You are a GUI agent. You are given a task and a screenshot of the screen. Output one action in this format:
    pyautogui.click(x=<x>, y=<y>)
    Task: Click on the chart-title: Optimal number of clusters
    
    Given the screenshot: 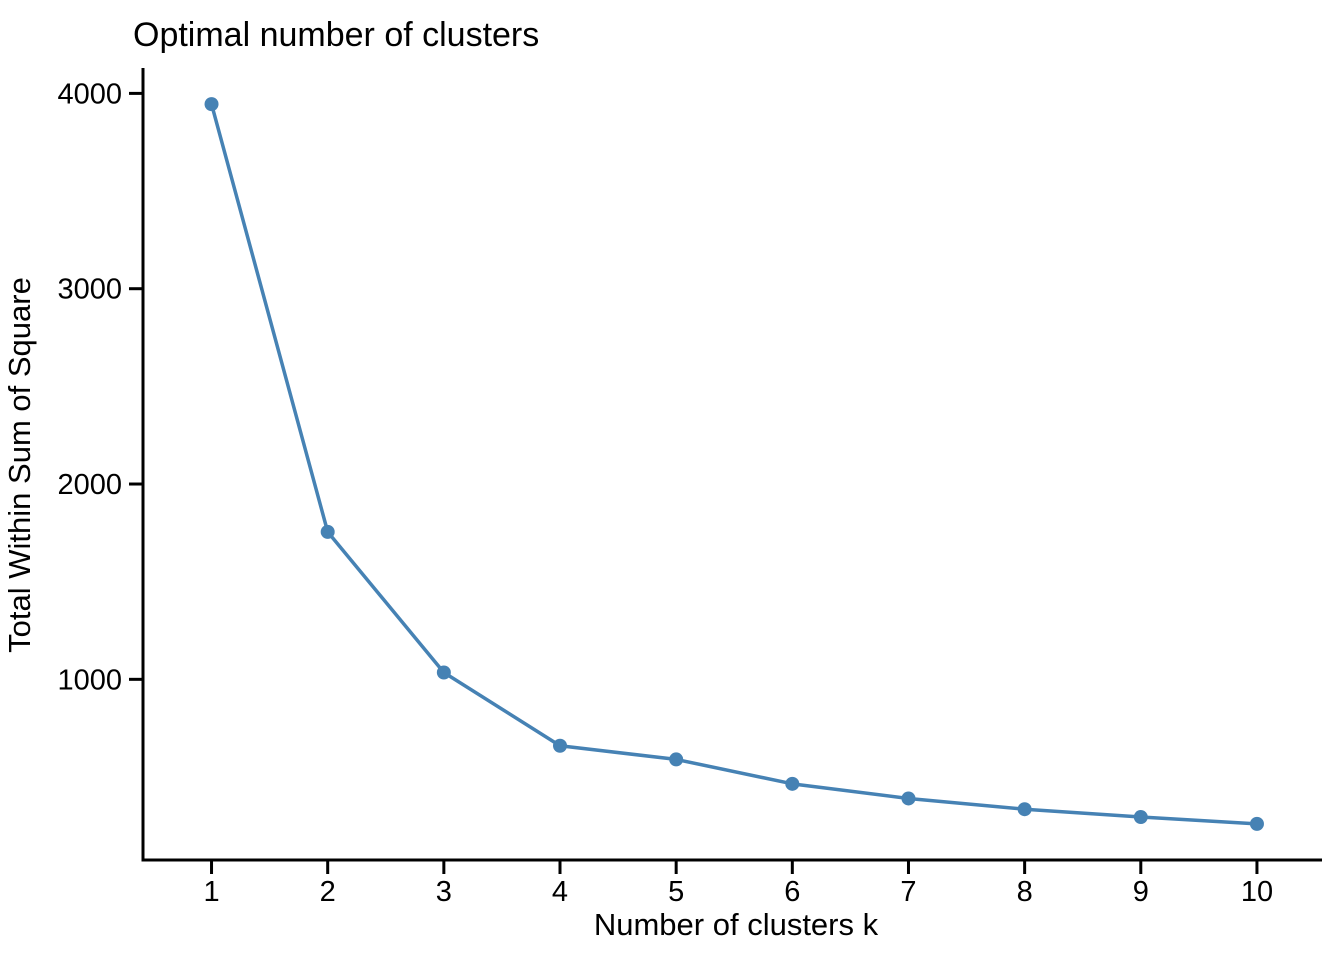 What is the action you would take?
    pyautogui.click(x=336, y=35)
    